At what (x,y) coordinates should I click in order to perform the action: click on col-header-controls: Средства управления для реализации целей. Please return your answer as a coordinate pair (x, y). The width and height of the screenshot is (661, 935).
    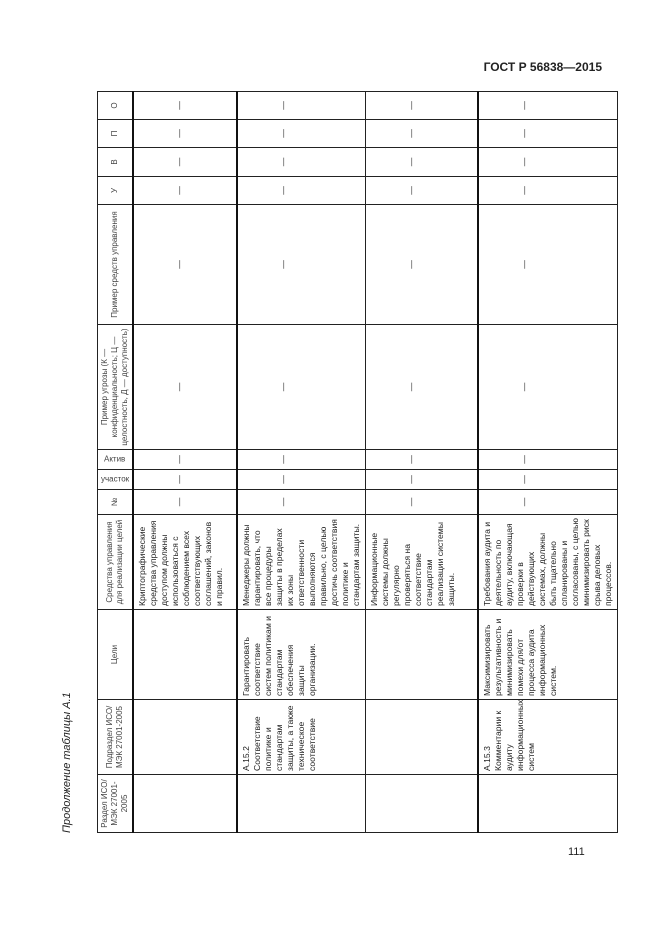
    Looking at the image, I should click on (115, 562).